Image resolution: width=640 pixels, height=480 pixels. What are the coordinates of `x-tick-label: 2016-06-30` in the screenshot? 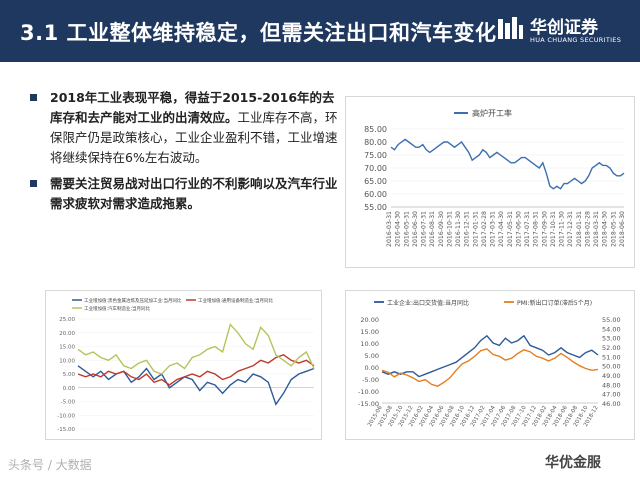 It's located at (415, 229).